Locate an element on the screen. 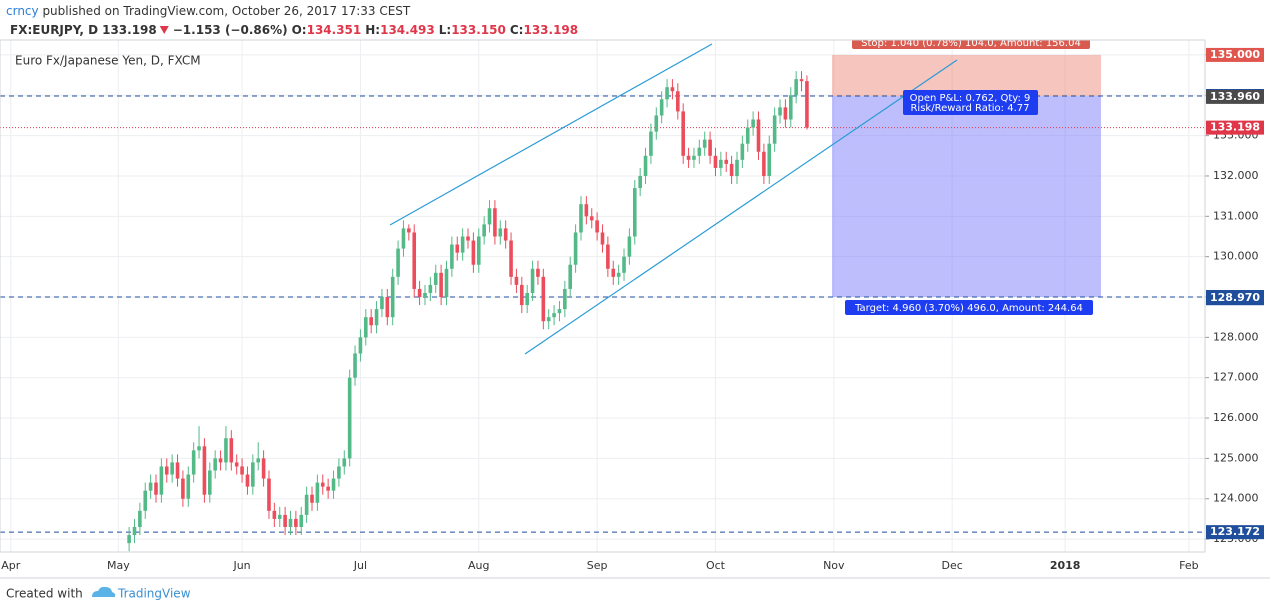 The image size is (1270, 611). down-arrow is located at coordinates (164, 30).